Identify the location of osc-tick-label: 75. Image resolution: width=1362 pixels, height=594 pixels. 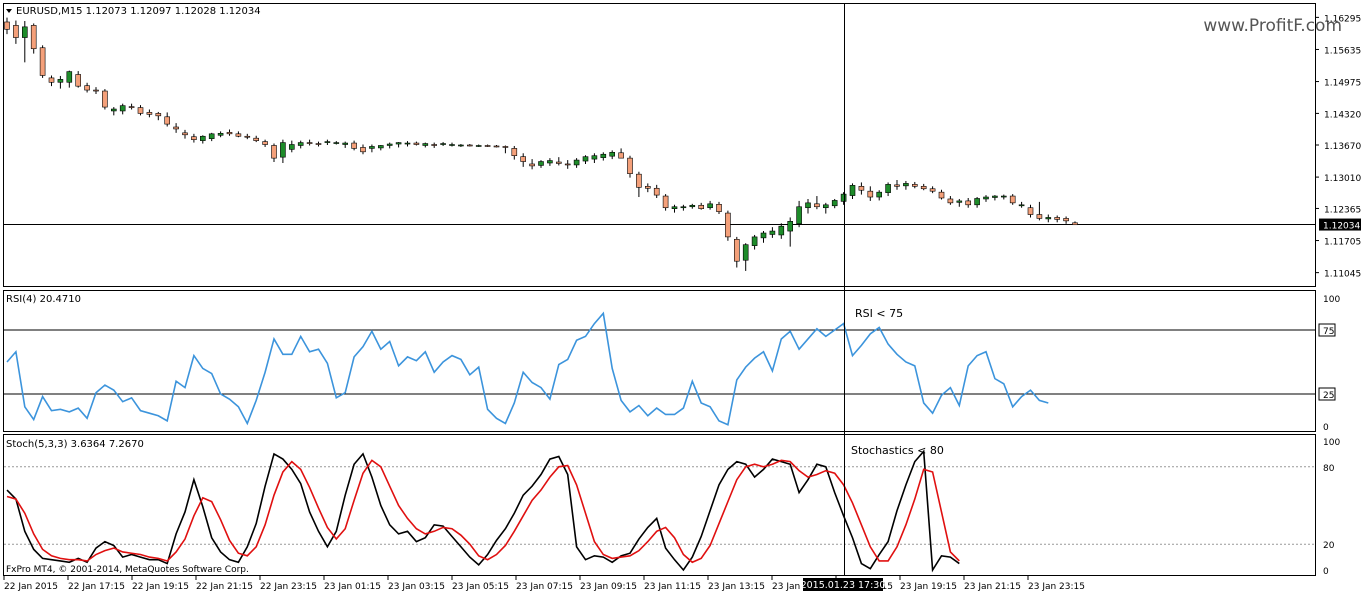
(1328, 332).